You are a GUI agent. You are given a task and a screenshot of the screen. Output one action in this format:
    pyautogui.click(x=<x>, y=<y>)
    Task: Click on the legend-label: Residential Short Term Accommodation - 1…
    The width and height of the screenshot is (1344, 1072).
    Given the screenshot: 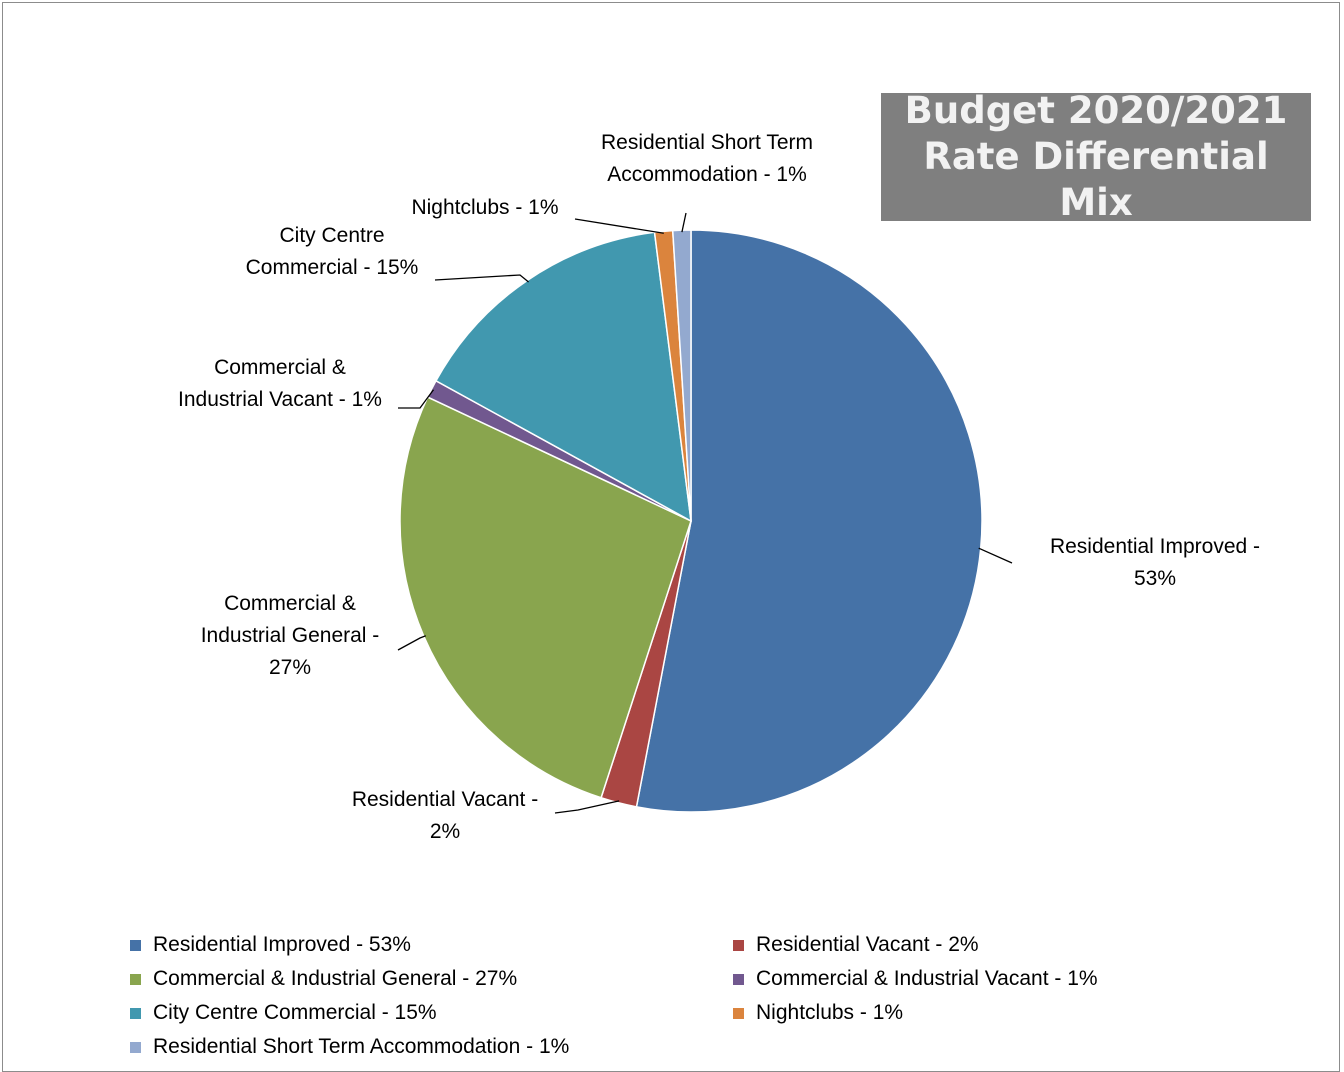 What is the action you would take?
    pyautogui.click(x=361, y=1046)
    